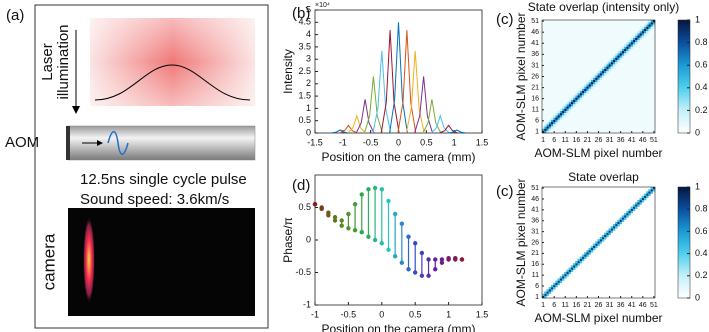 This screenshot has width=709, height=332. I want to click on chart-title: State overlap (intensity only), so click(603, 7).